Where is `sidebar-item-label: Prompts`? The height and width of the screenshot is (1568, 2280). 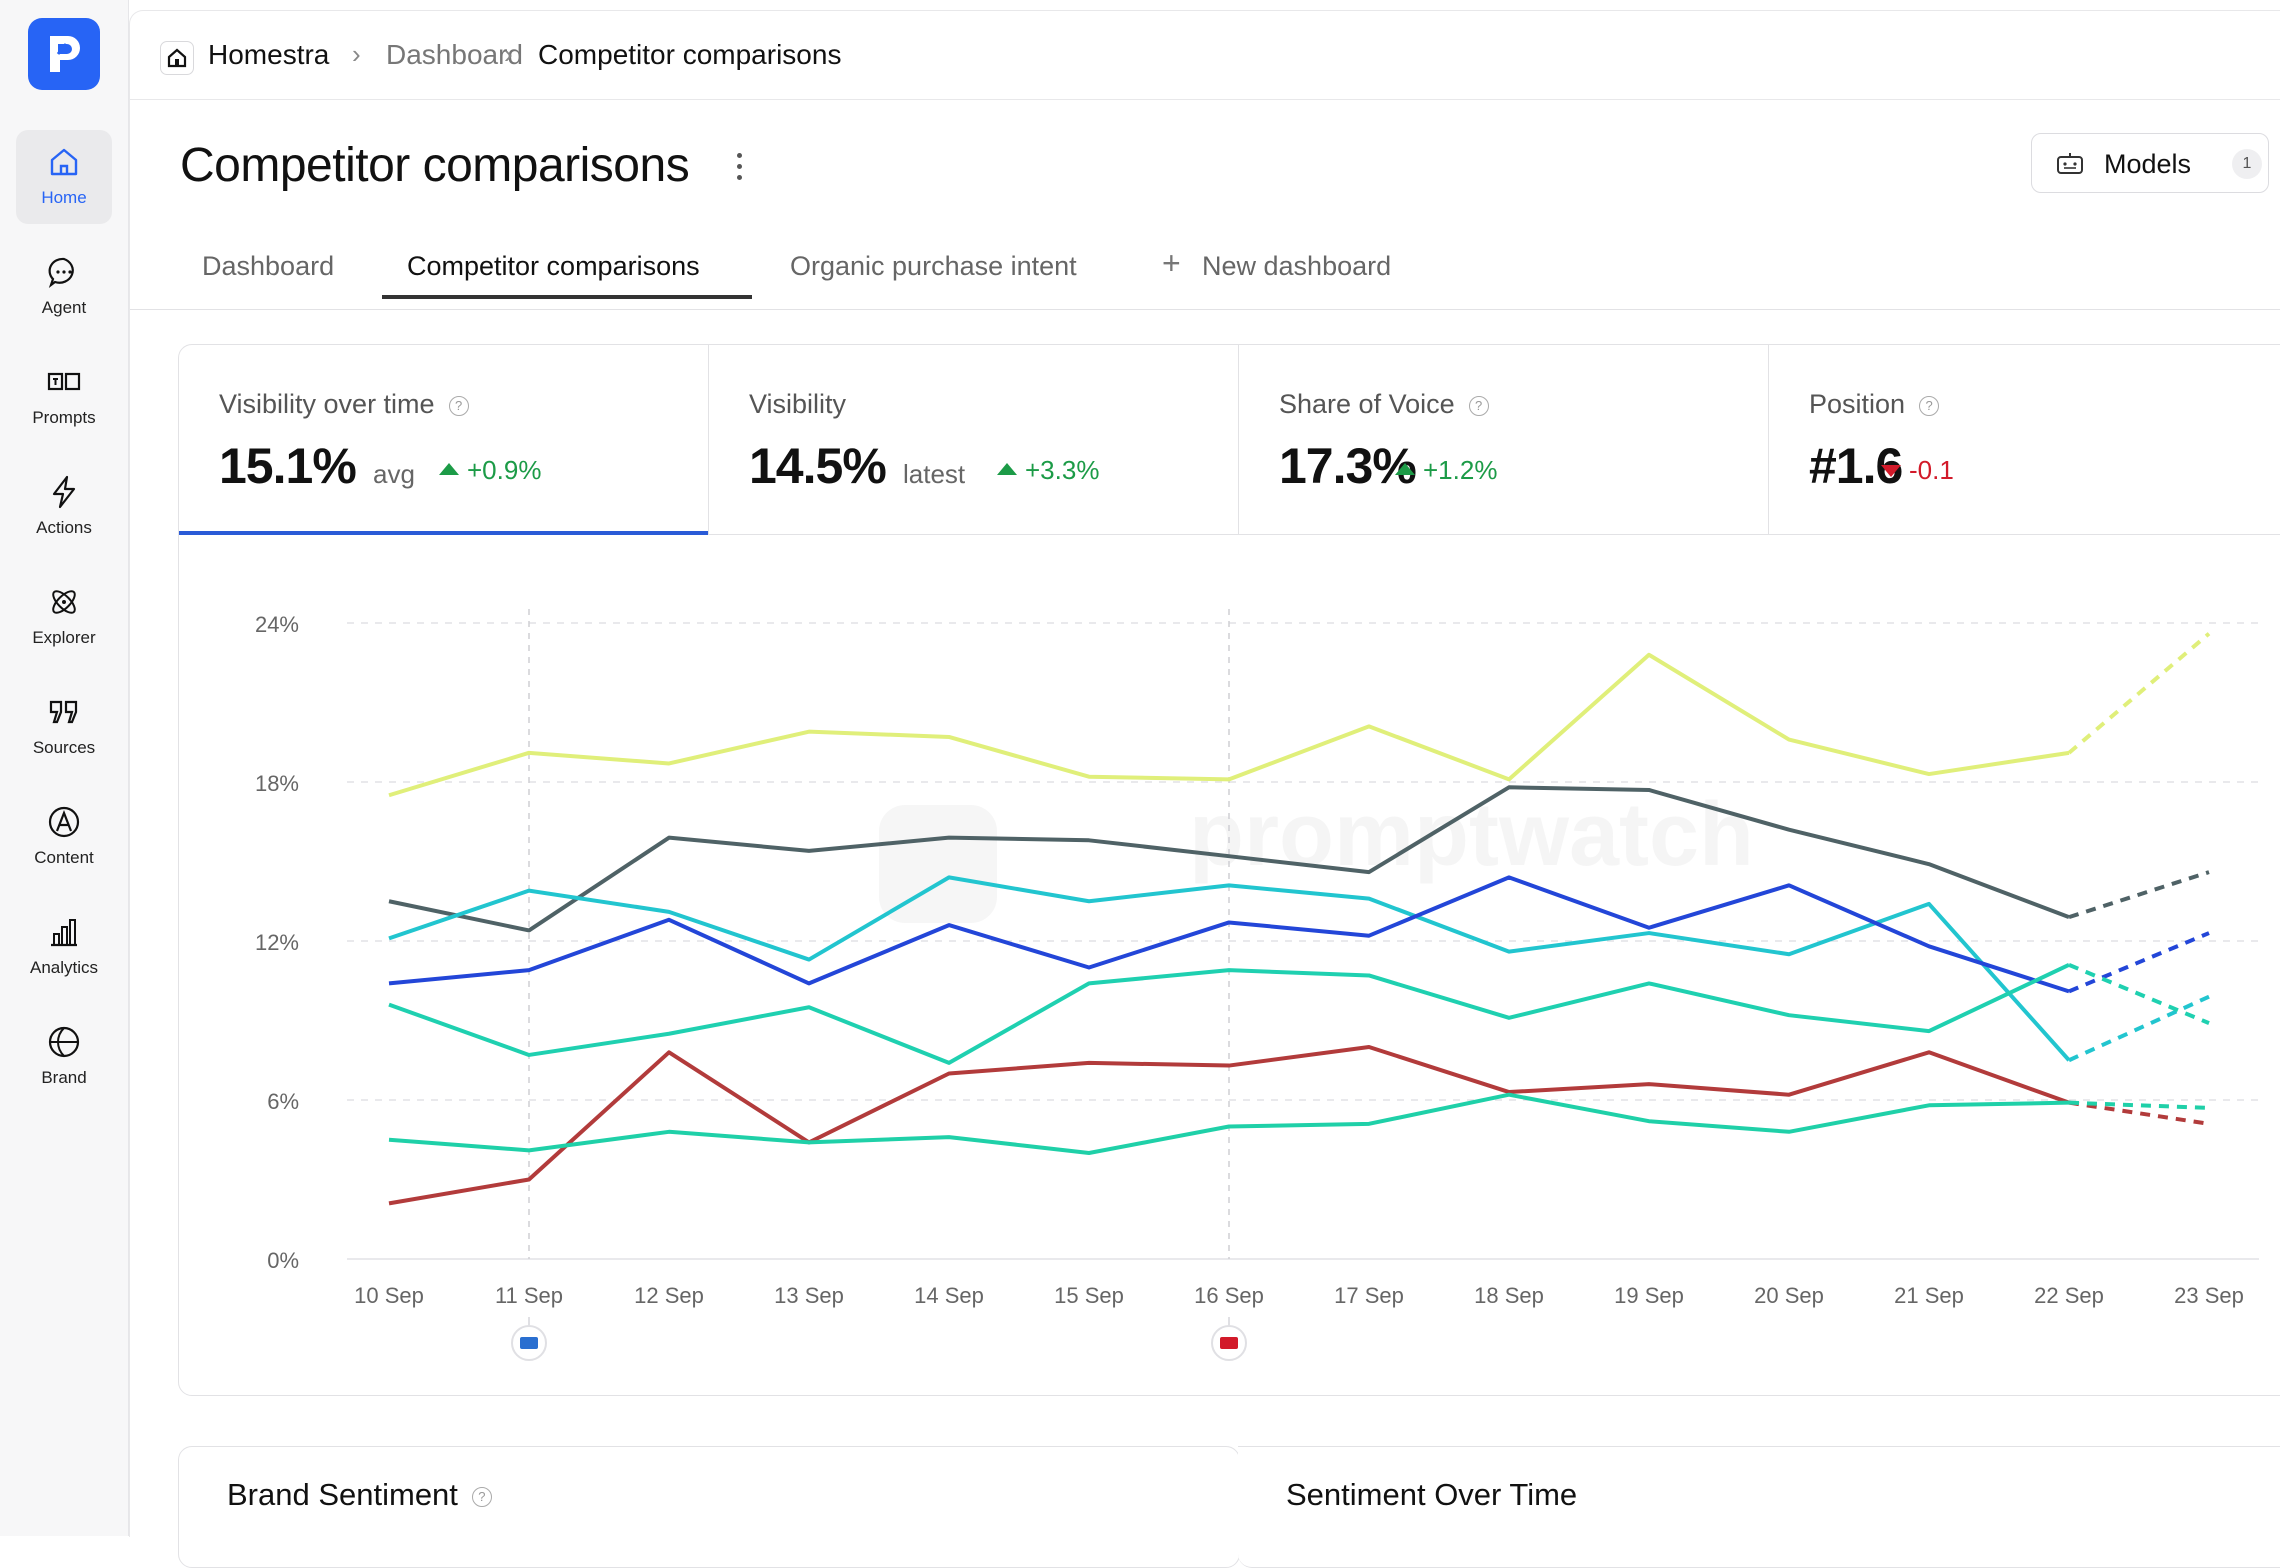
sidebar-item-label: Prompts is located at coordinates (64, 417).